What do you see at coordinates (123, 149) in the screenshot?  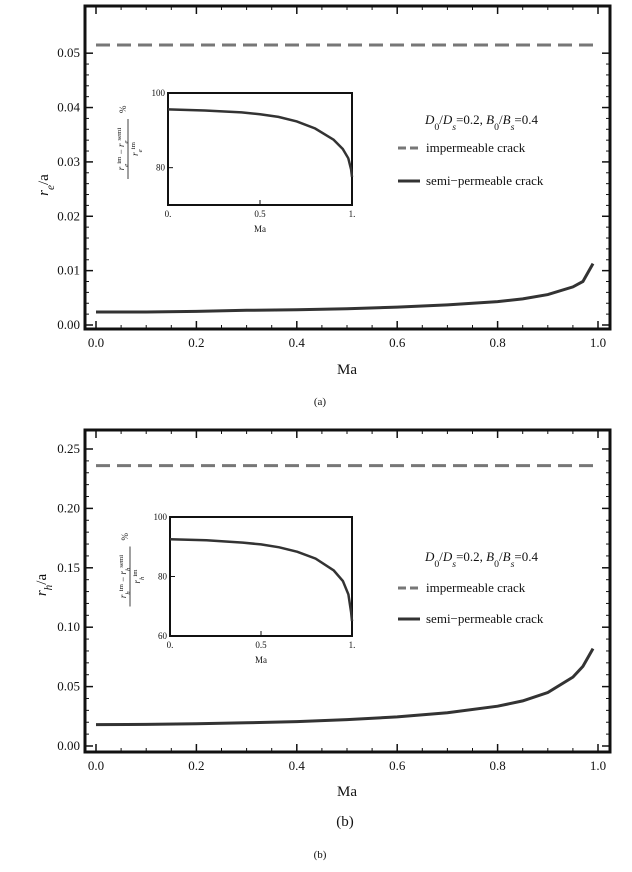 I see `inset-y-label-numerator: reim − resemi` at bounding box center [123, 149].